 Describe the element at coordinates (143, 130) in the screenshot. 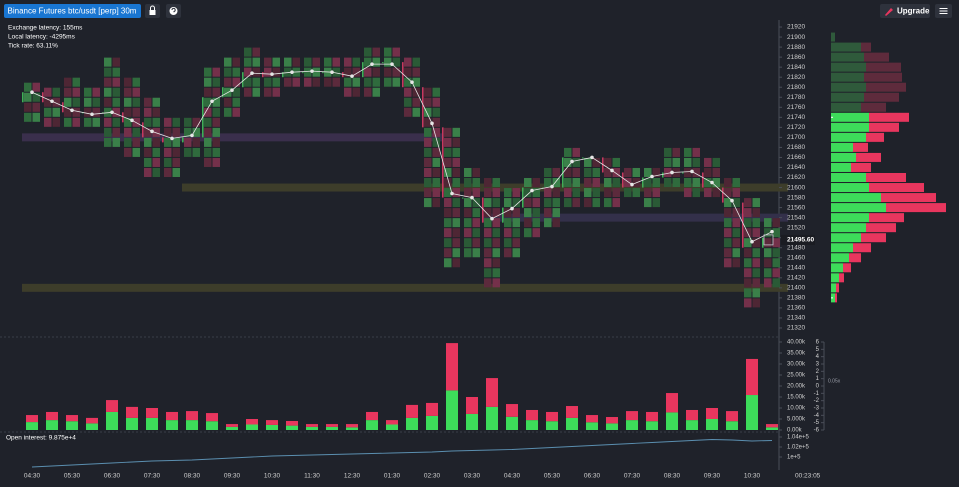

I see `candle-body` at that location.